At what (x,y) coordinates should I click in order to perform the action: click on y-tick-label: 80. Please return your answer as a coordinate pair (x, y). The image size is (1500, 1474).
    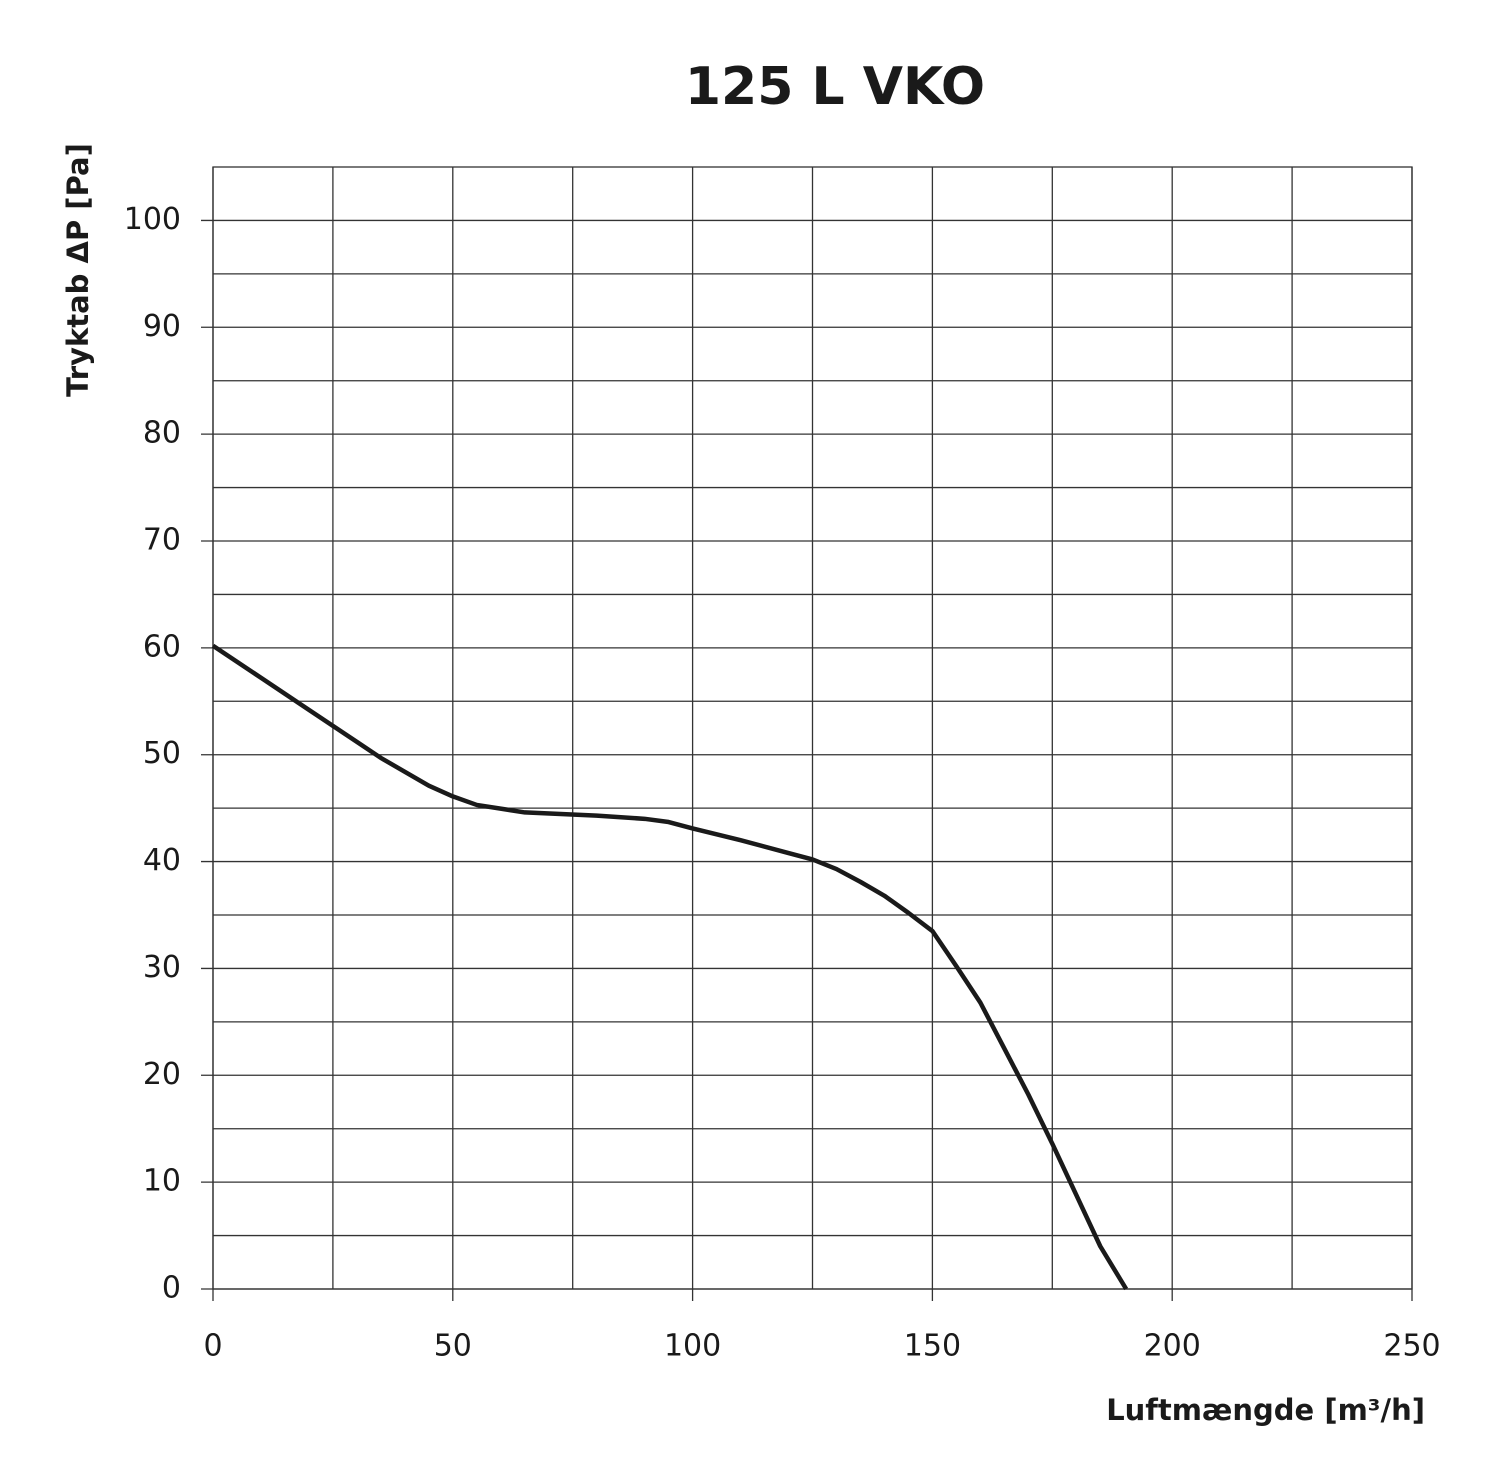
    Looking at the image, I should click on (162, 433).